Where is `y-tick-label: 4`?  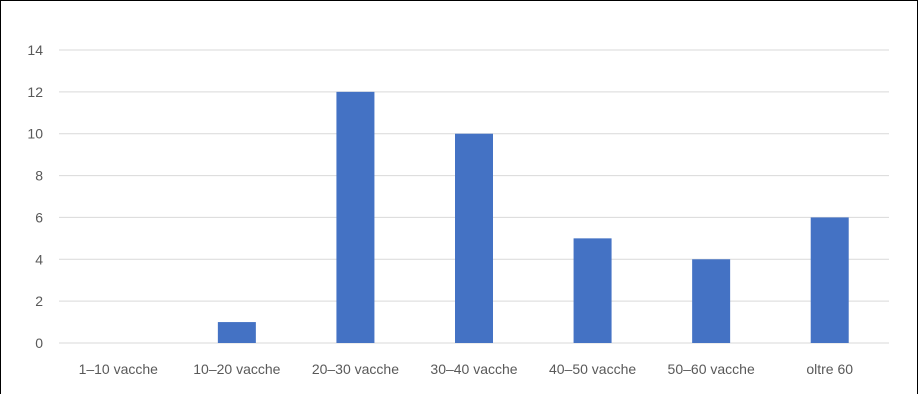
y-tick-label: 4 is located at coordinates (39, 259).